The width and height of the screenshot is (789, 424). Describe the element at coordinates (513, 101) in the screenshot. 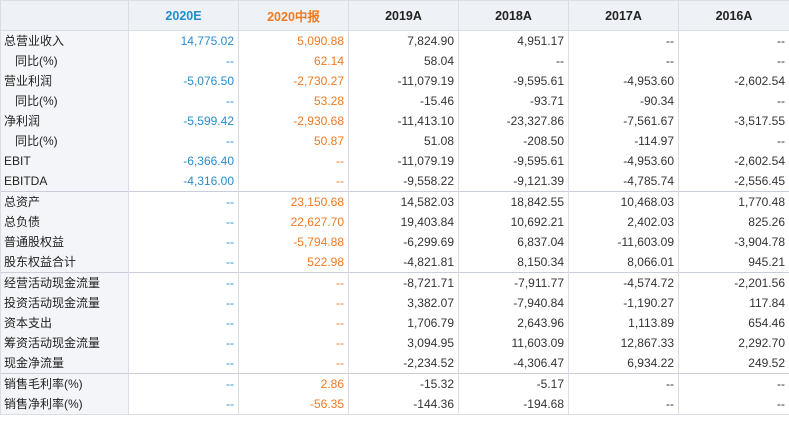

I see `table-cell: -93.71` at that location.